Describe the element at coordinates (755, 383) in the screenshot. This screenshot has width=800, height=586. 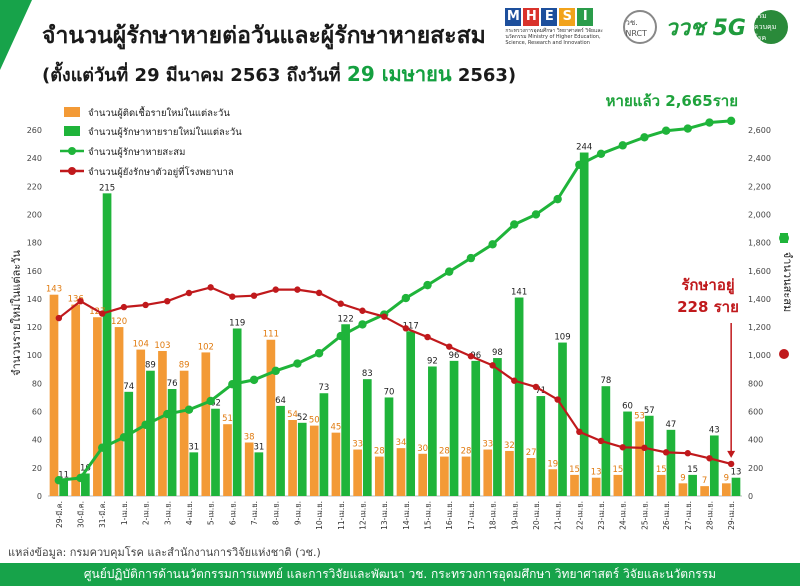
I see `y-right-tick-label: 800` at that location.